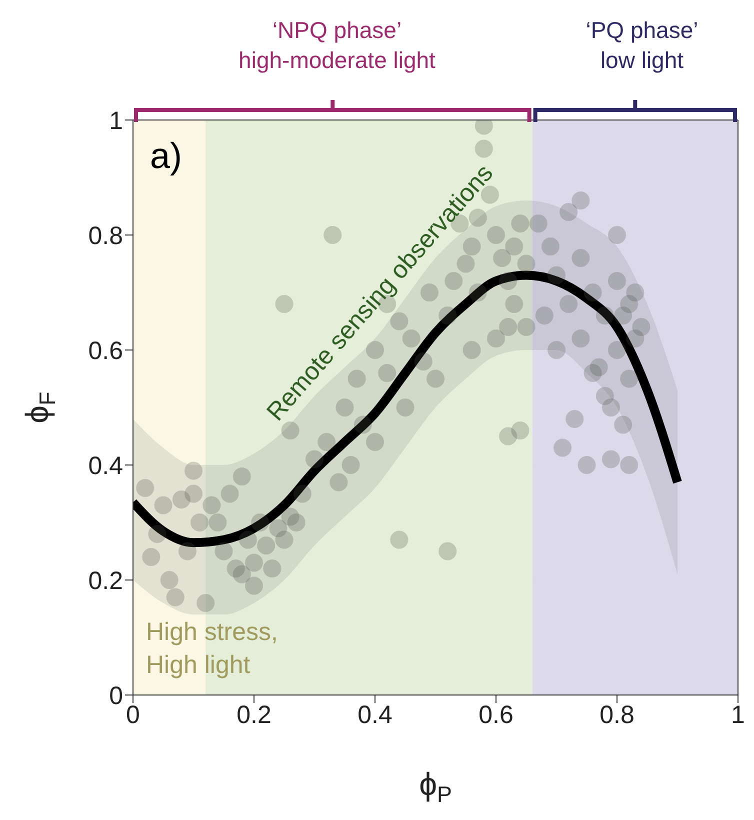 Image resolution: width=754 pixels, height=820 pixels. I want to click on x-tick-label: 0.6, so click(496, 714).